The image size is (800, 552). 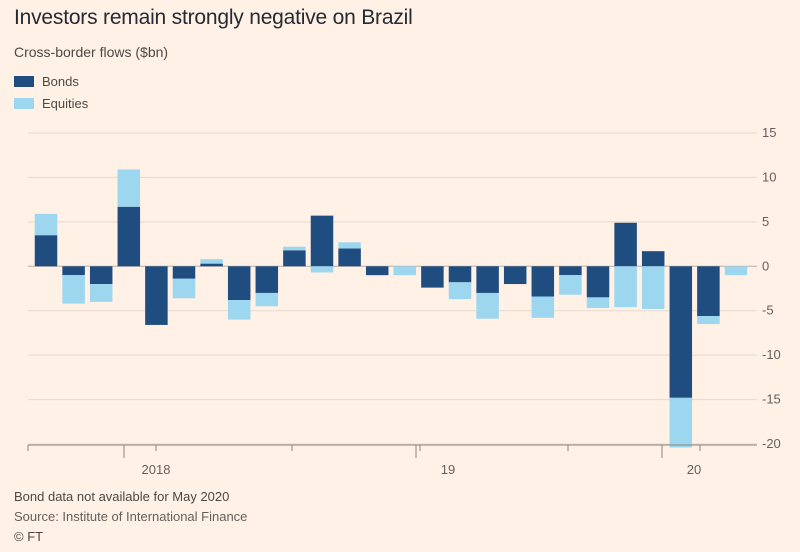 I want to click on chart-subtitle: Cross-border flows ($bn), so click(x=91, y=52).